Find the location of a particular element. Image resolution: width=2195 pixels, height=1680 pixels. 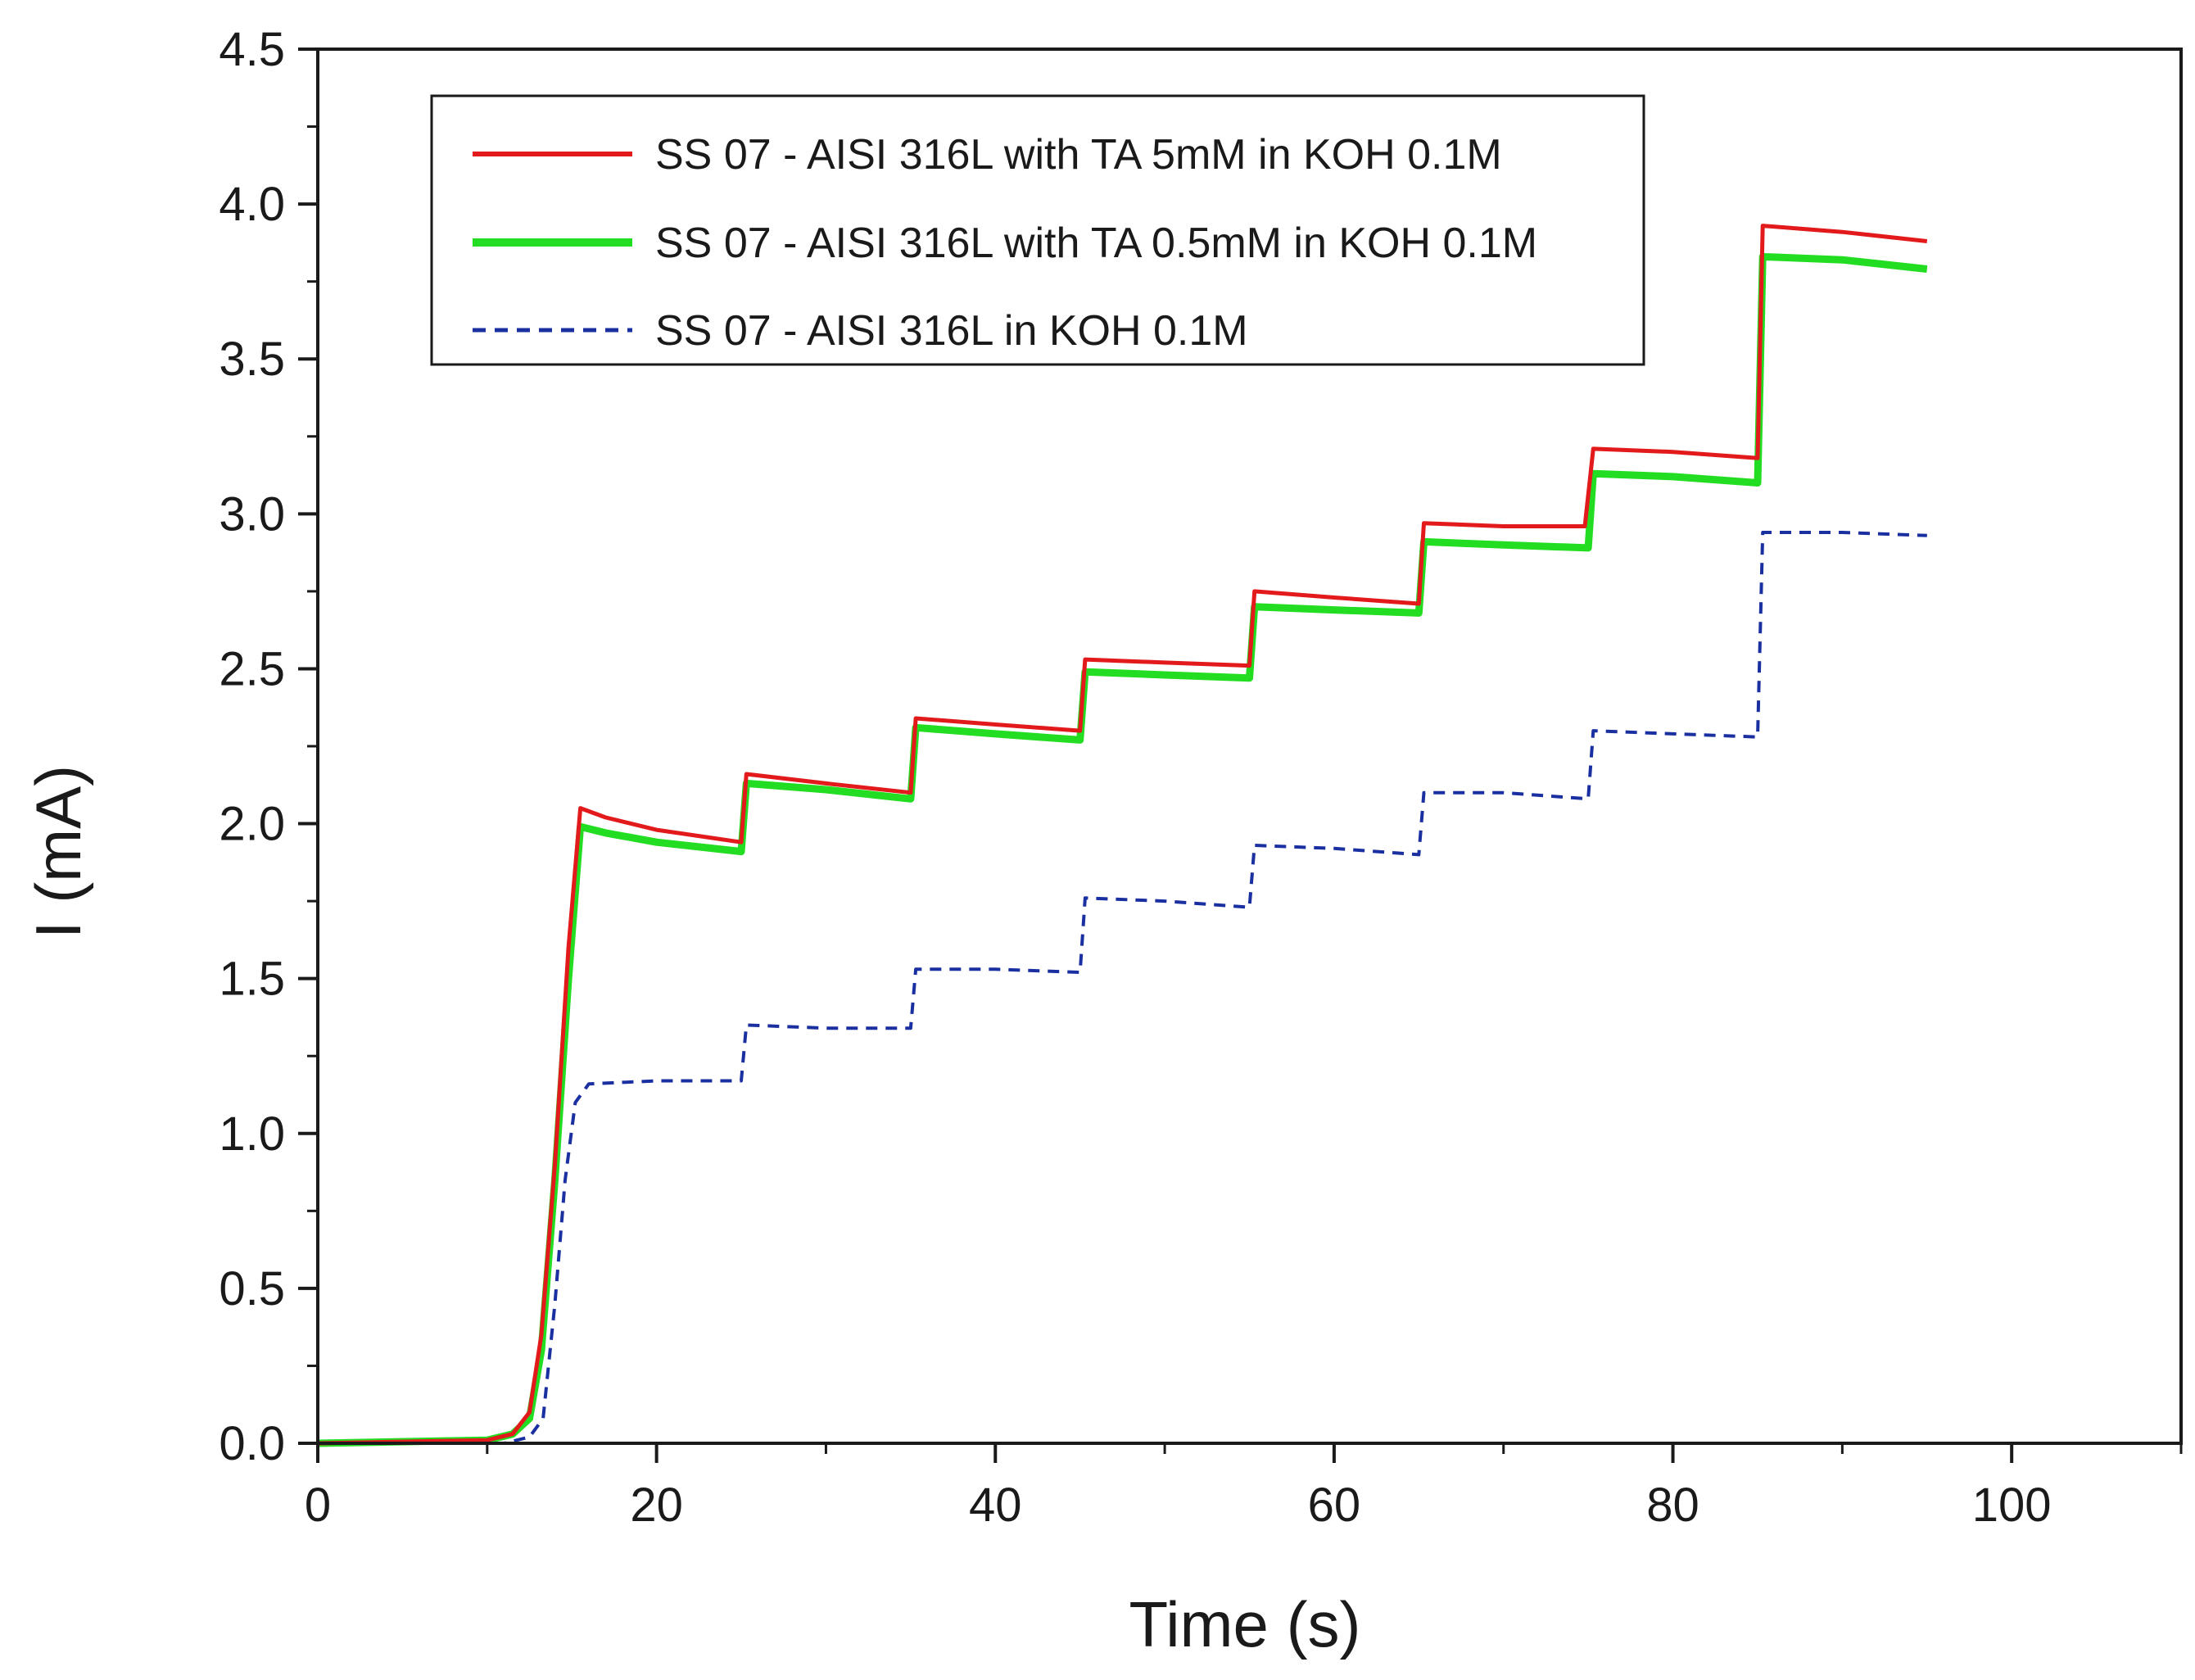

y-tick-label: 3.5 is located at coordinates (252, 359).